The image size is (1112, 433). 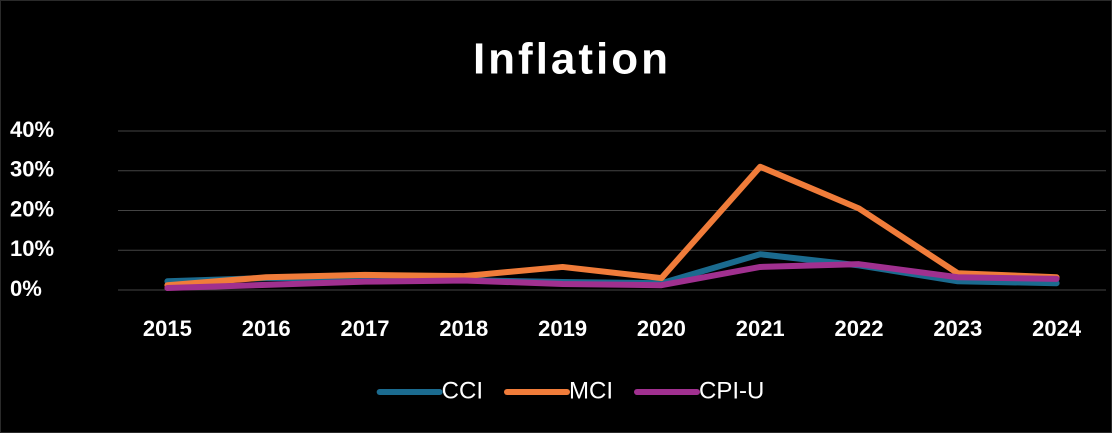 I want to click on y-tick-label: 10%, so click(x=32, y=248).